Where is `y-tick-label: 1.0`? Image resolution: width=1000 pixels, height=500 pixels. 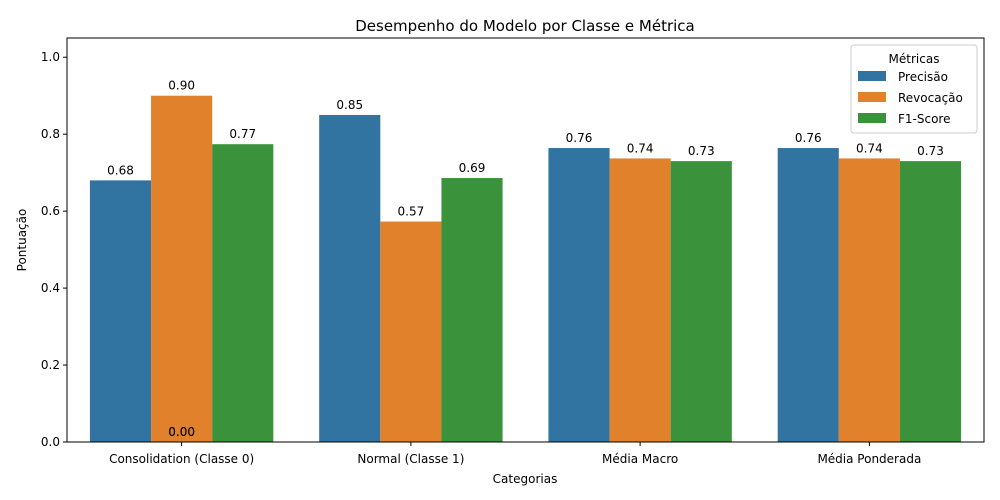
y-tick-label: 1.0 is located at coordinates (50, 57).